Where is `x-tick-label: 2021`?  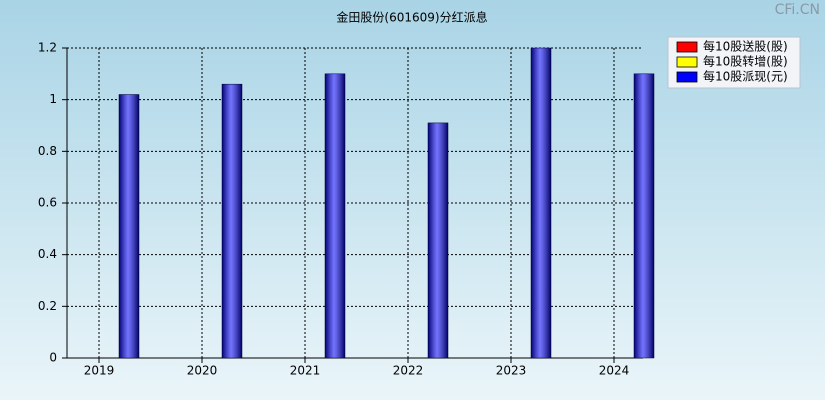
x-tick-label: 2021 is located at coordinates (305, 371).